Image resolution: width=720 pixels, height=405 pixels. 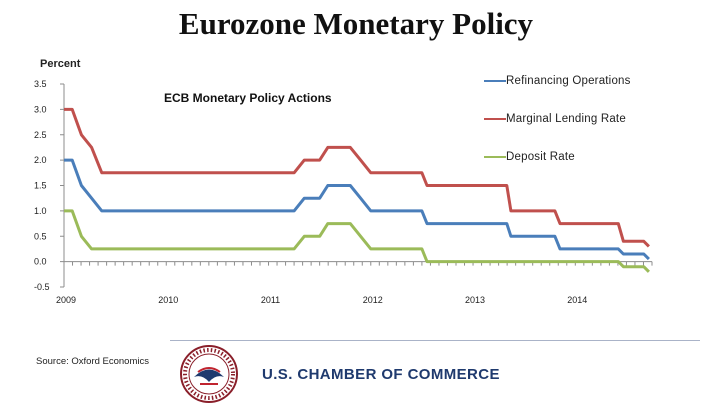 I want to click on legend-item-deposit: Deposit Rate, so click(x=529, y=157).